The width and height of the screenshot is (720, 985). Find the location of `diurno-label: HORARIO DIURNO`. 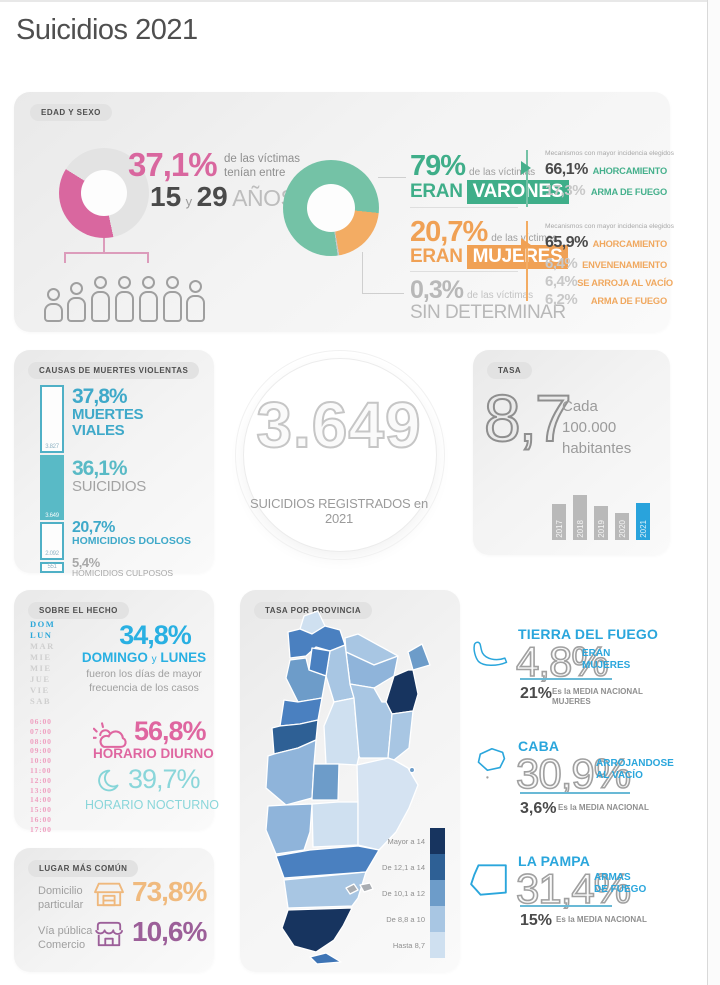

diurno-label: HORARIO DIURNO is located at coordinates (153, 753).